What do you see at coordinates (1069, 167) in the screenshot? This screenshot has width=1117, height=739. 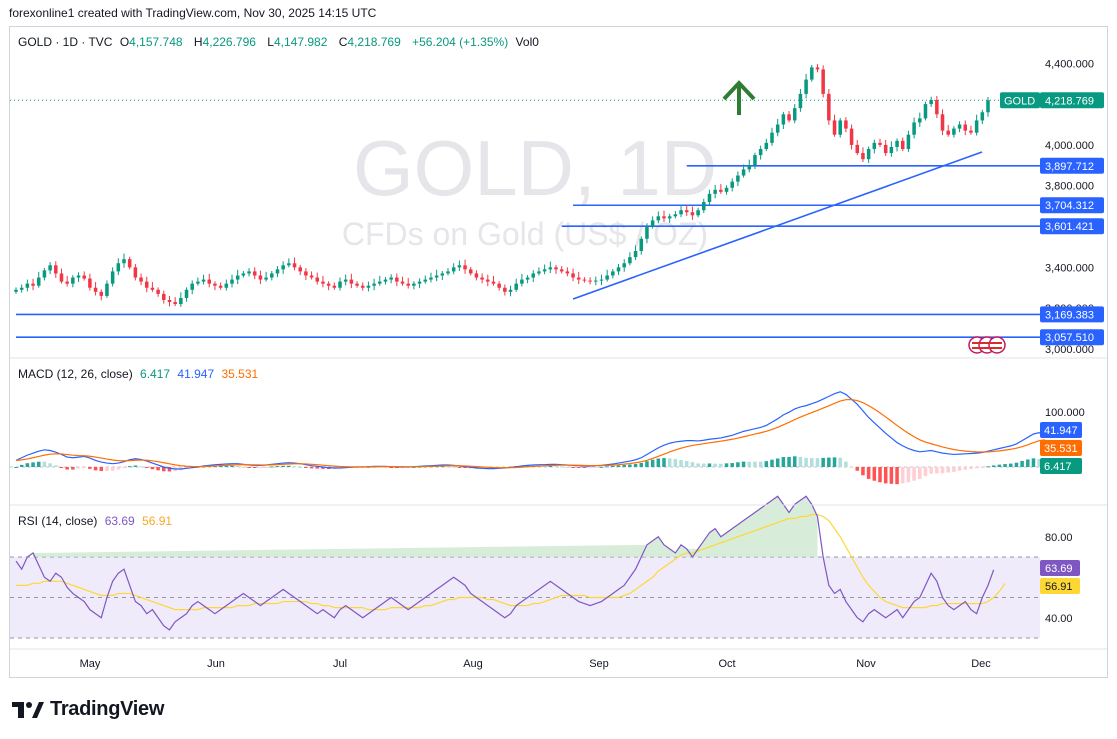 I see `level-price-tag: 3,897.712` at bounding box center [1069, 167].